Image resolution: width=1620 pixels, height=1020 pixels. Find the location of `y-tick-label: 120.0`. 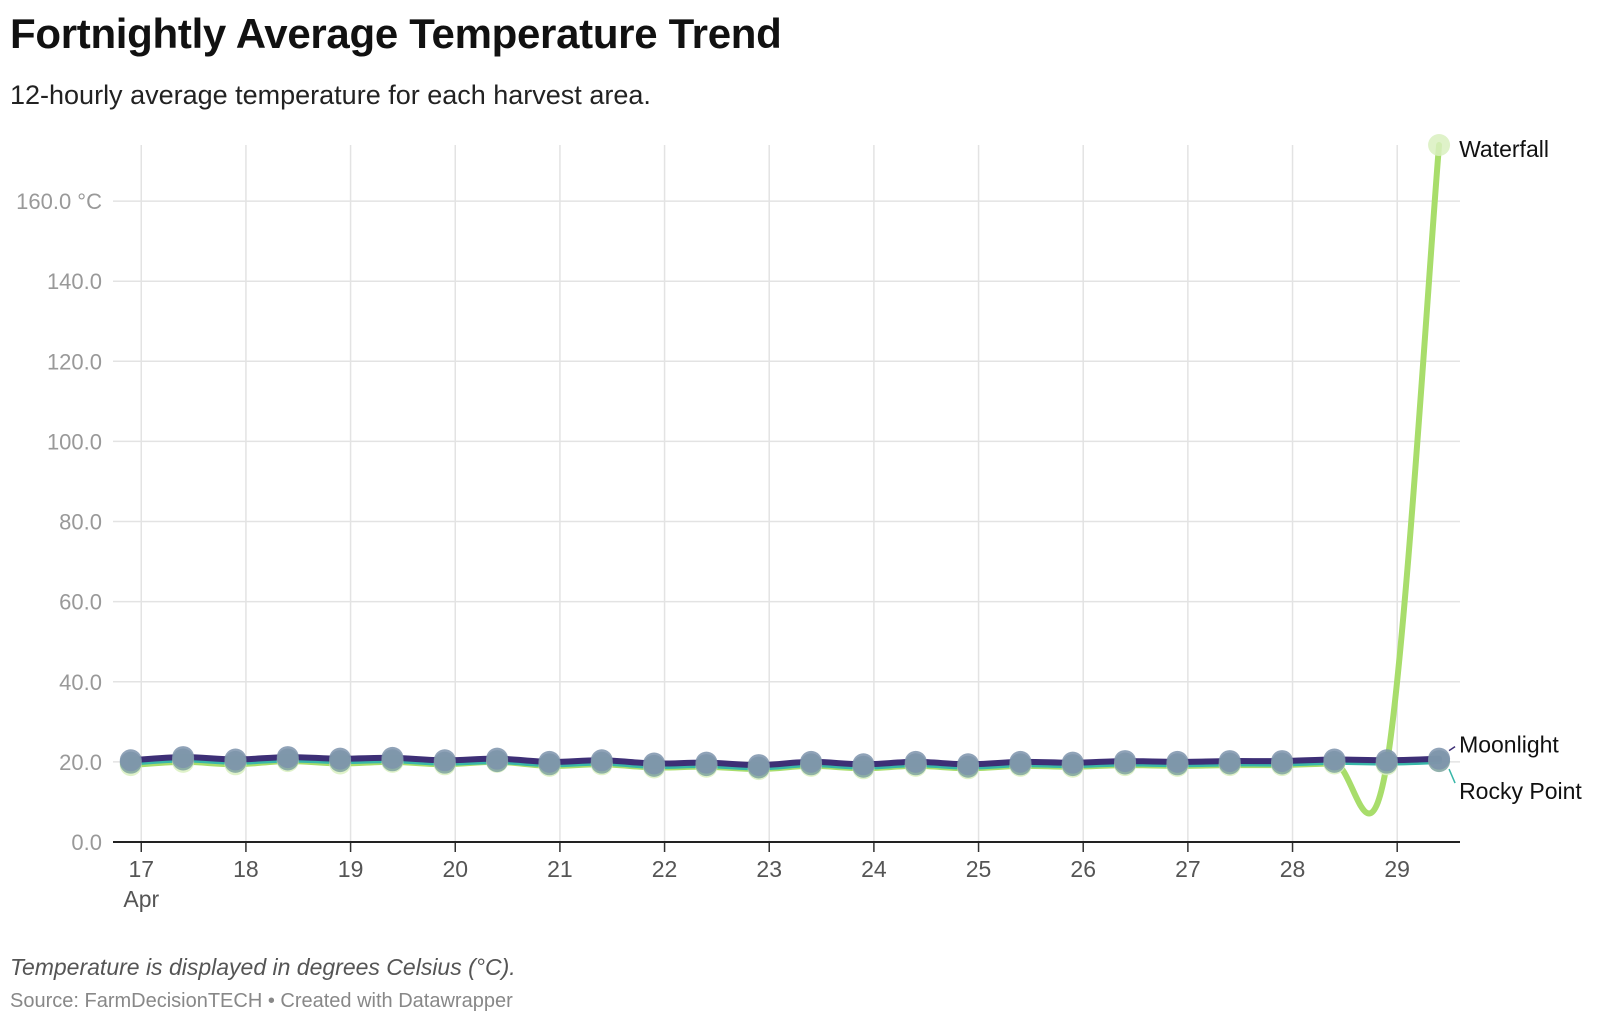

y-tick-label: 120.0 is located at coordinates (74, 361).